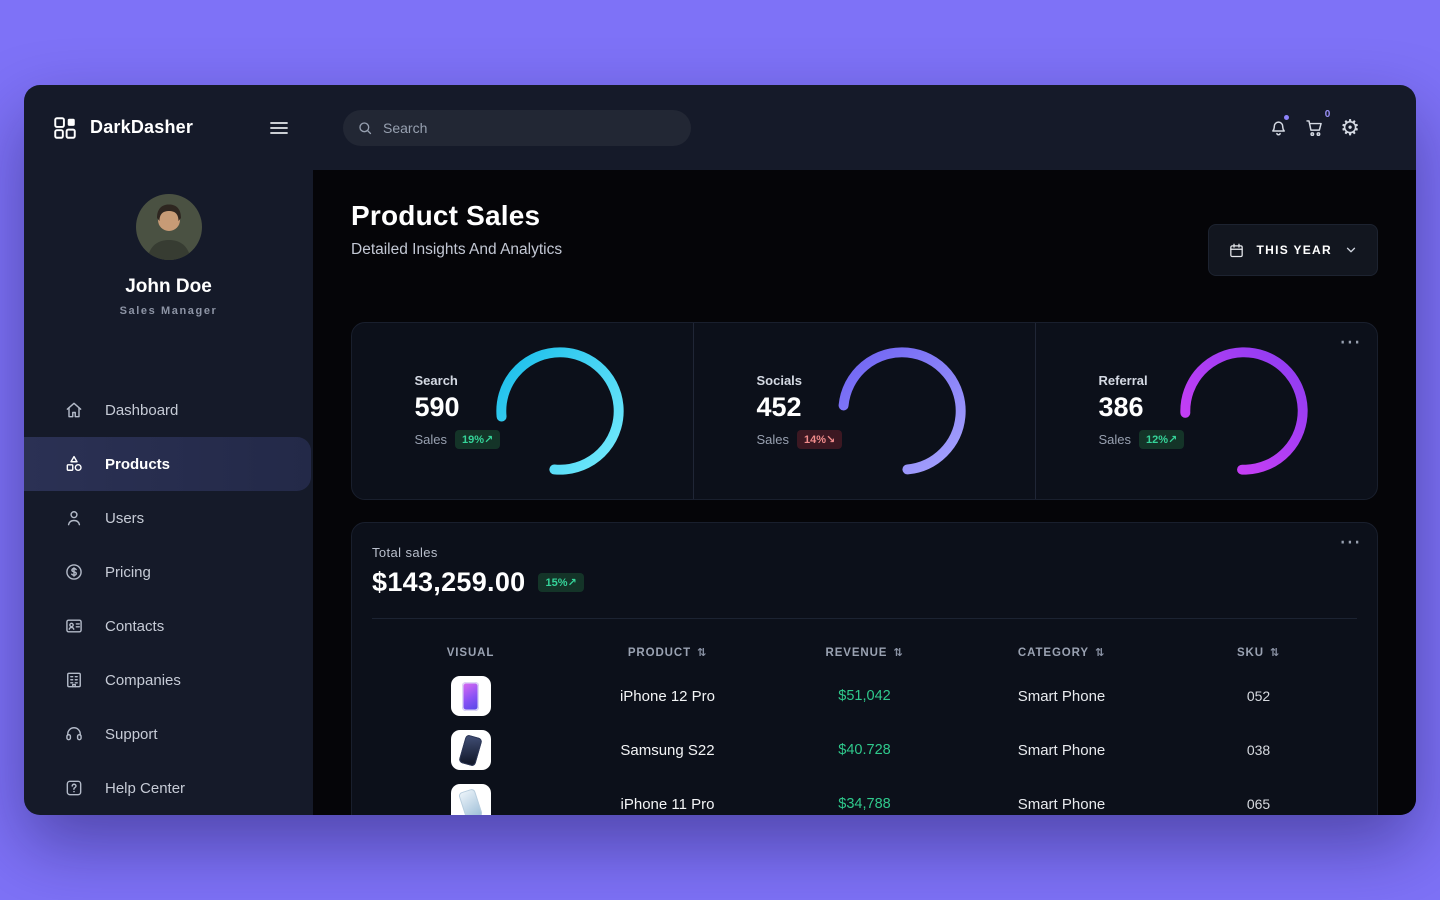 The width and height of the screenshot is (1440, 900). I want to click on settings-button: ⚙, so click(1350, 127).